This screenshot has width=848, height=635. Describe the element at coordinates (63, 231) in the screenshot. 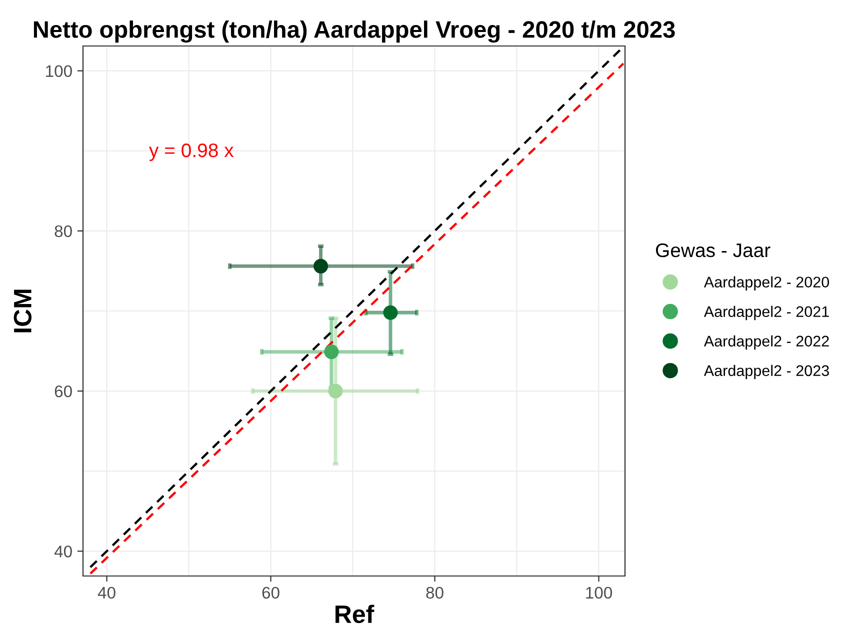

I see `y-tick-label: 80` at that location.